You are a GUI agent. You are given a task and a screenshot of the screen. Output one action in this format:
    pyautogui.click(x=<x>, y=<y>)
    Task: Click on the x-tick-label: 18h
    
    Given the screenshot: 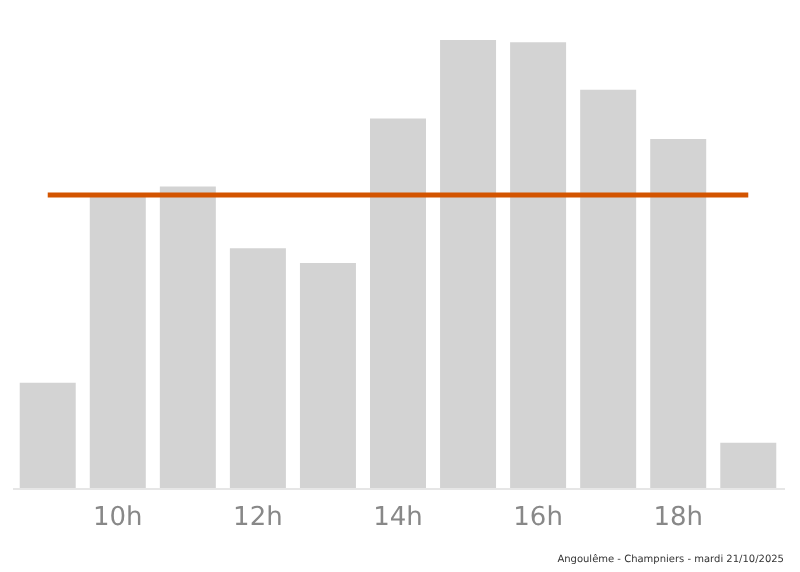 What is the action you would take?
    pyautogui.click(x=678, y=518)
    